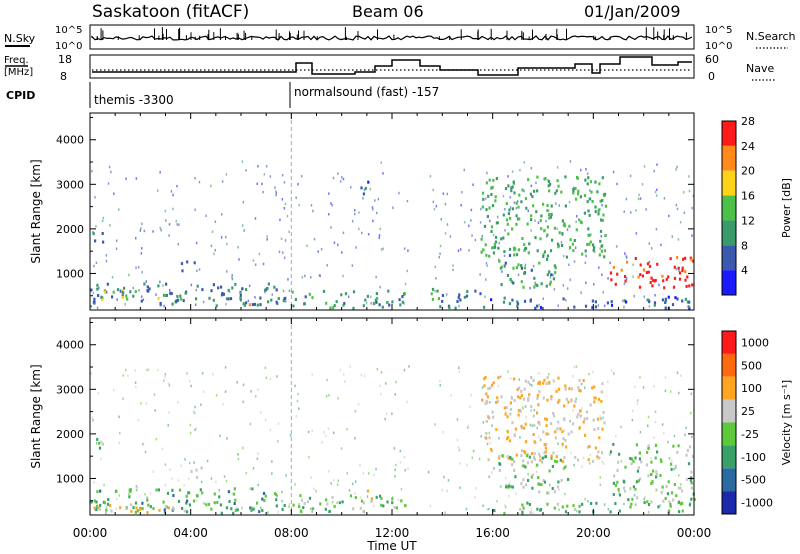  Describe the element at coordinates (686, 286) in the screenshot. I see `power-region-10-cell` at that location.